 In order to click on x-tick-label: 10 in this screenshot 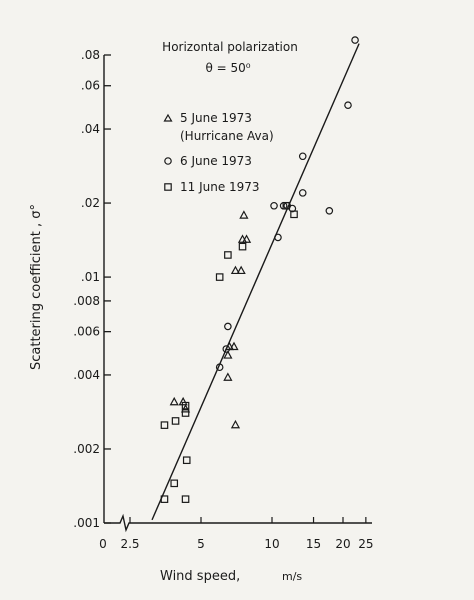, I will do `click(271, 544)`.